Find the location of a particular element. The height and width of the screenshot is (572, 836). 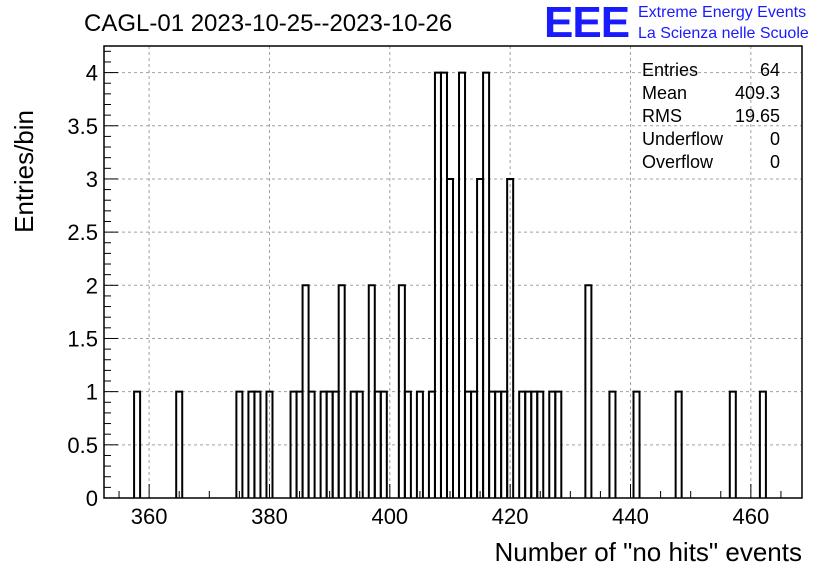

y-tick-label: 1 is located at coordinates (92, 392).